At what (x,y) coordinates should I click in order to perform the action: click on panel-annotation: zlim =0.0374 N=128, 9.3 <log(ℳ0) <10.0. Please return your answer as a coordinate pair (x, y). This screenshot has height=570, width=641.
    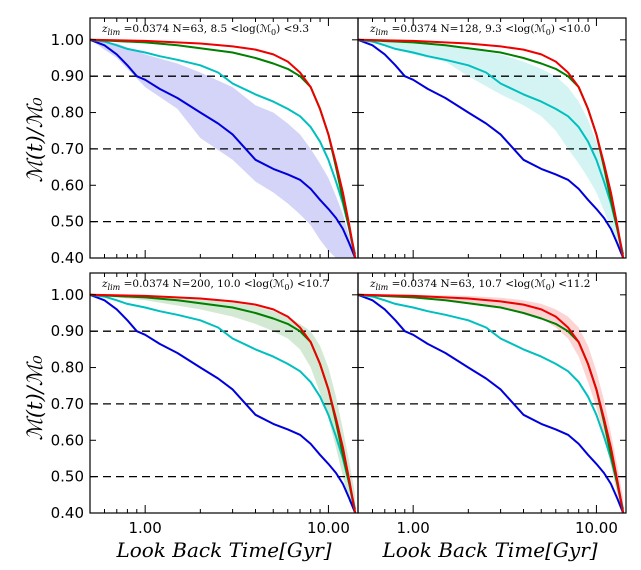
    Looking at the image, I should click on (479, 30).